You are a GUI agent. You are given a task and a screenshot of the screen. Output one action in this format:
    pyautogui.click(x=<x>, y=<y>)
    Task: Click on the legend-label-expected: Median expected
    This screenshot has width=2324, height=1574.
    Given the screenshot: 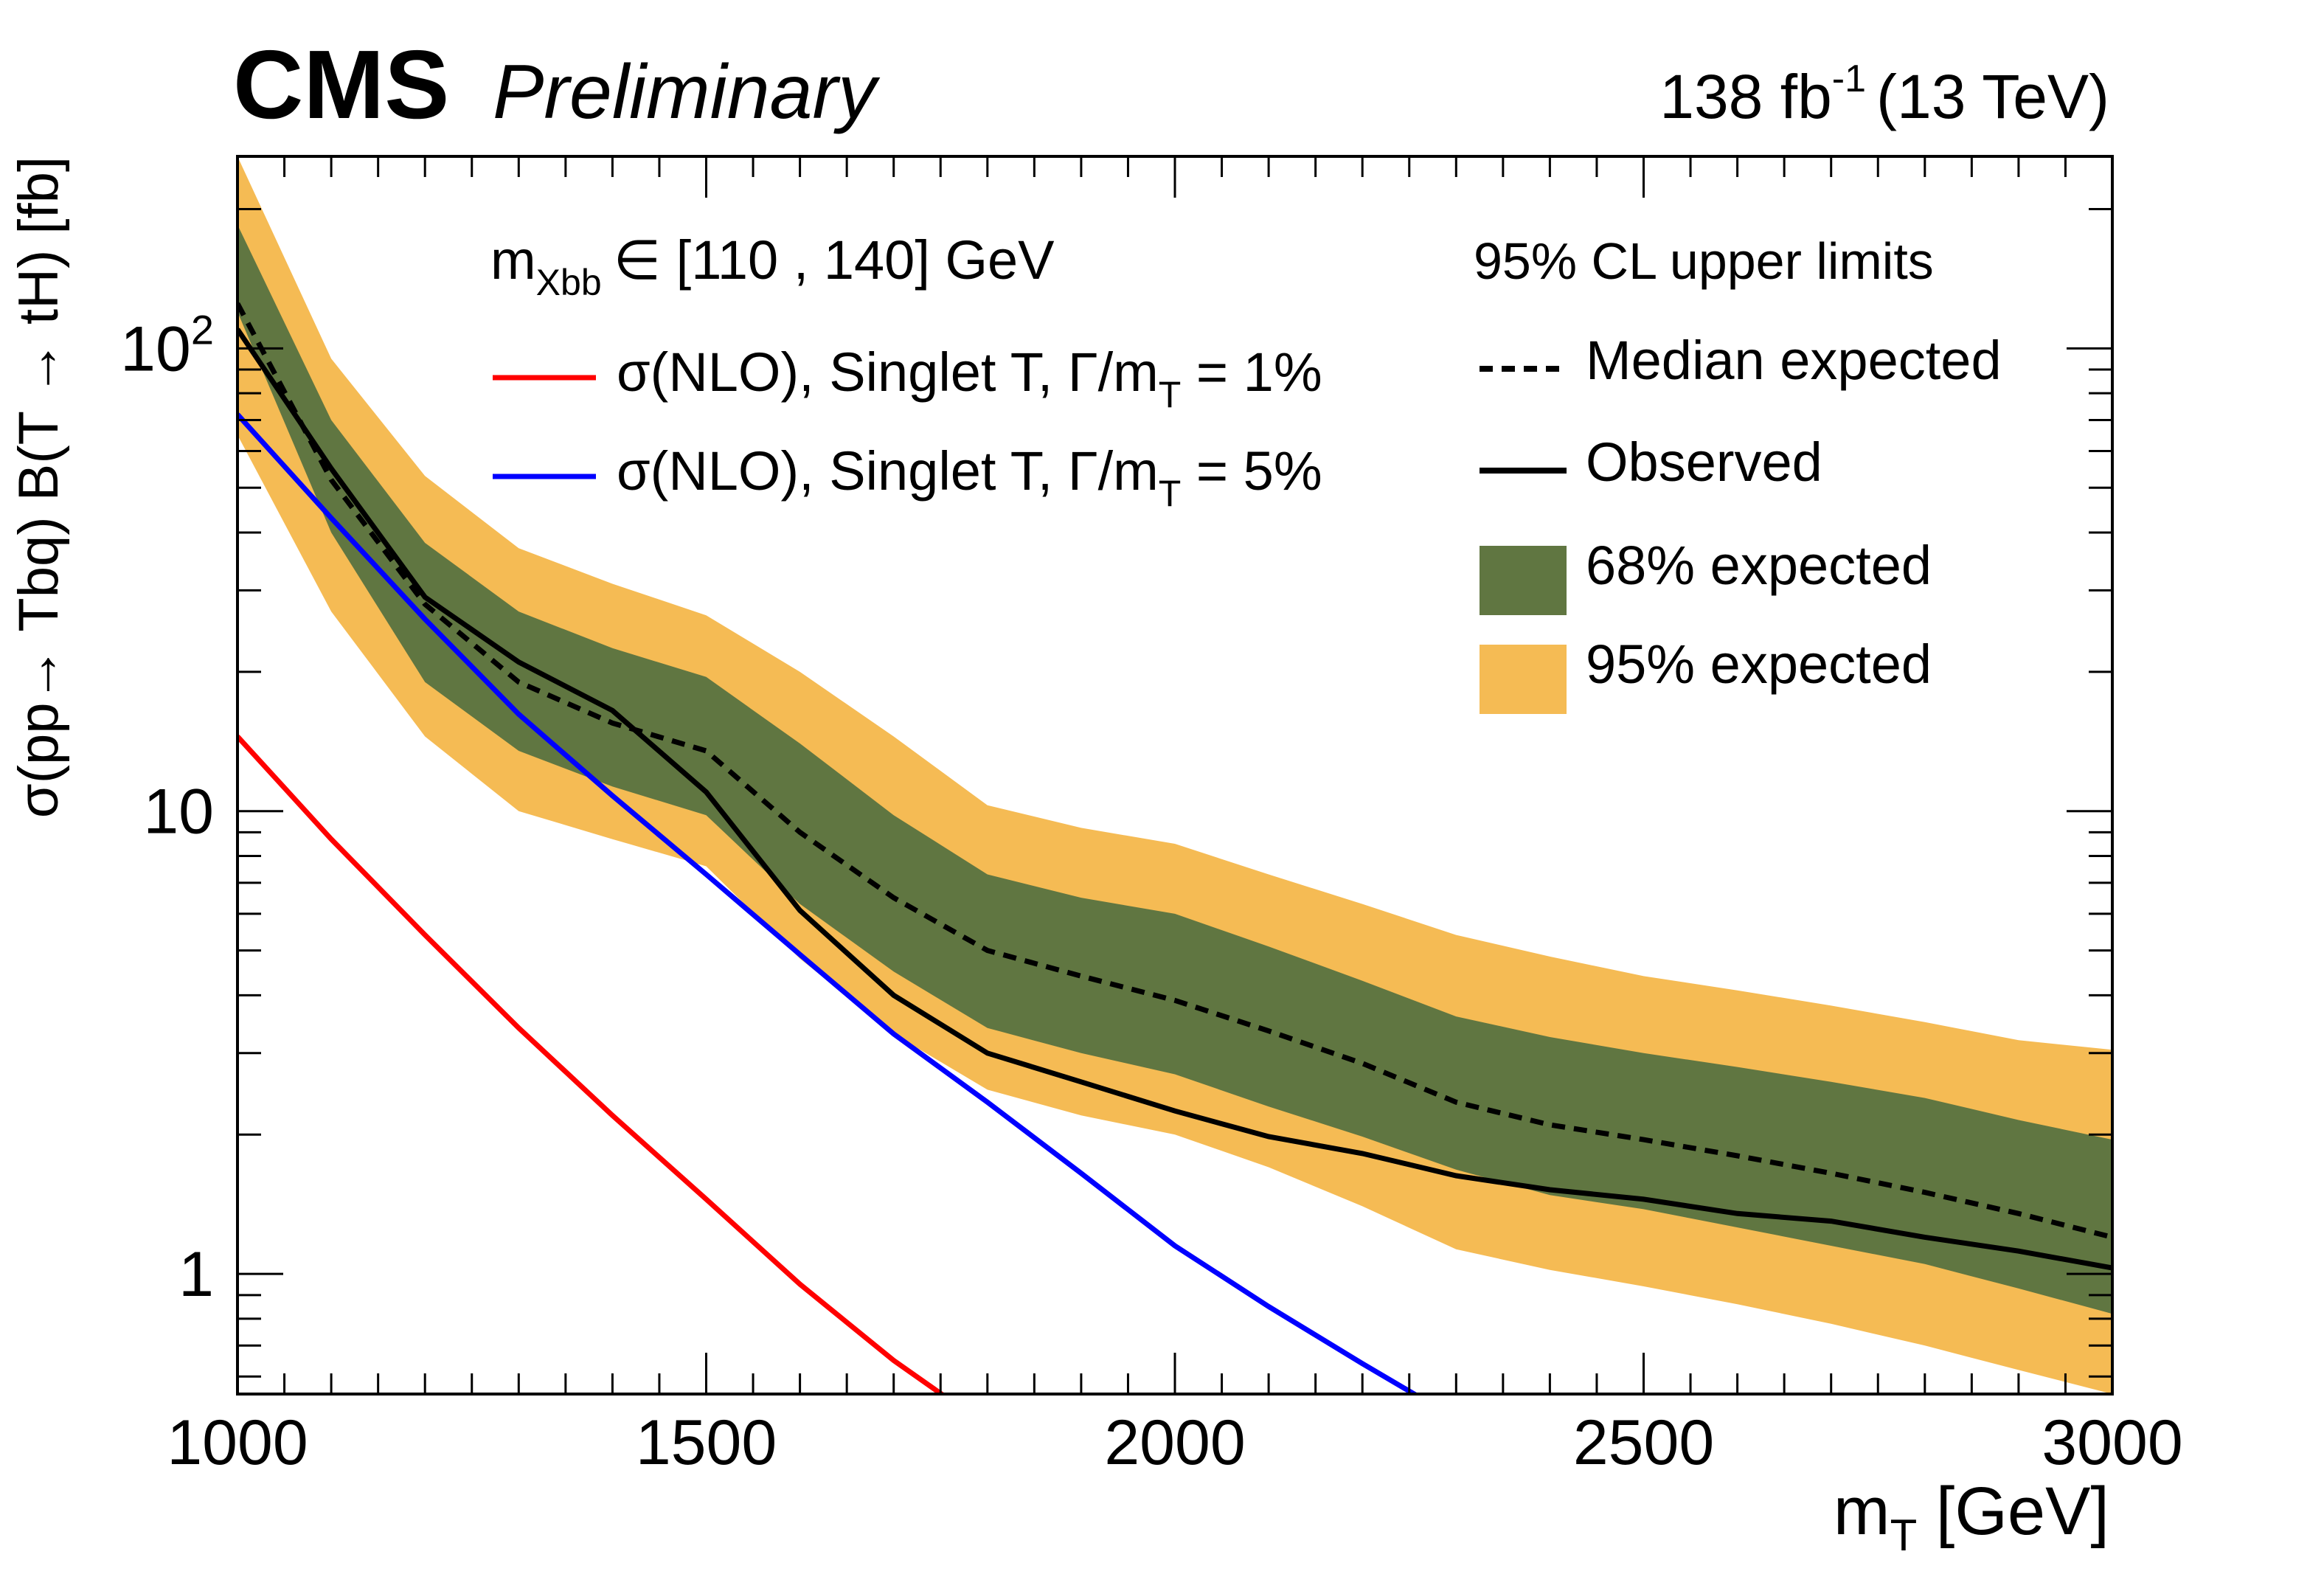 What is the action you would take?
    pyautogui.click(x=1794, y=360)
    